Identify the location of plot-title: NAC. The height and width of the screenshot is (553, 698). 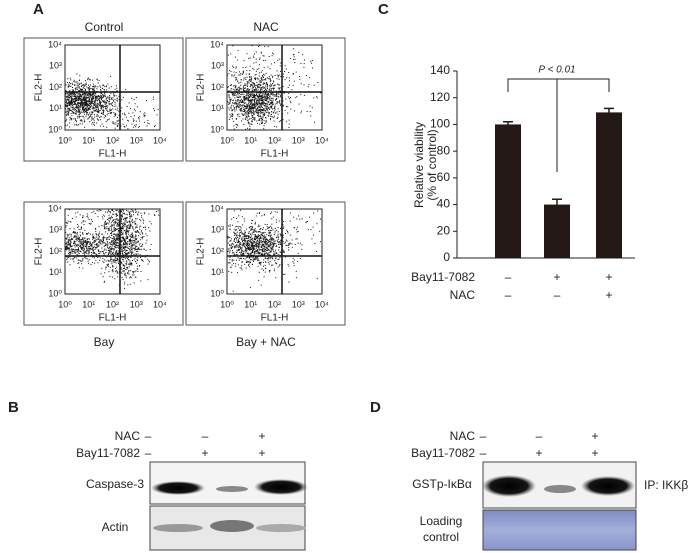
(266, 27).